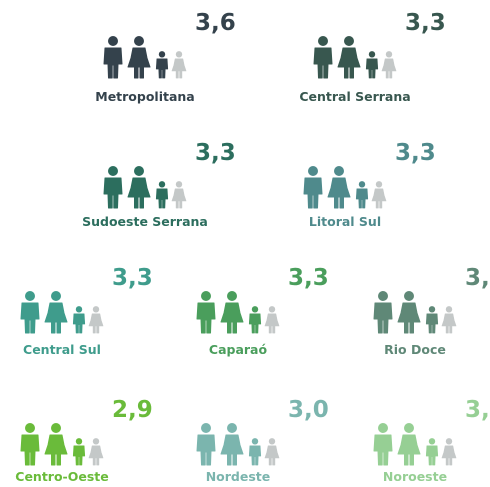  Describe the element at coordinates (61, 476) in the screenshot. I see `region-name: Centro-Oeste` at that location.